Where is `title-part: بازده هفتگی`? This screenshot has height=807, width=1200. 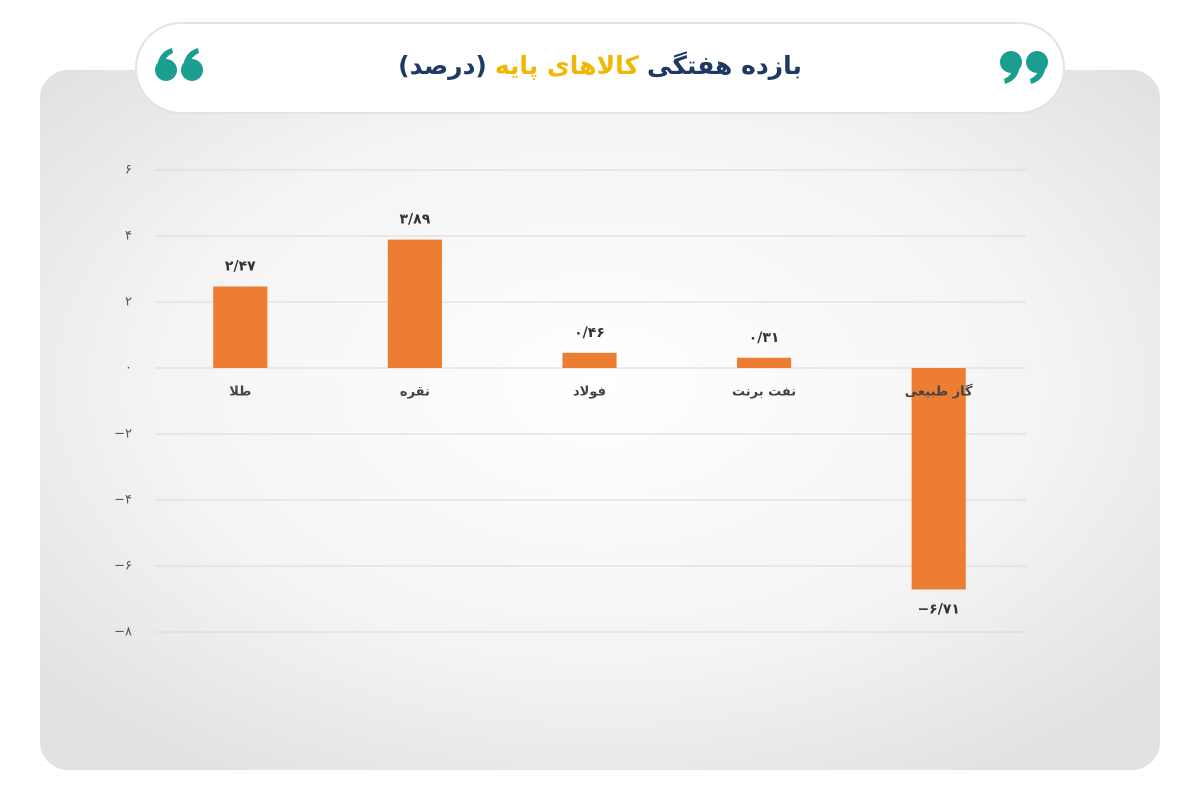
title-part: بازده هفتگی is located at coordinates (724, 65).